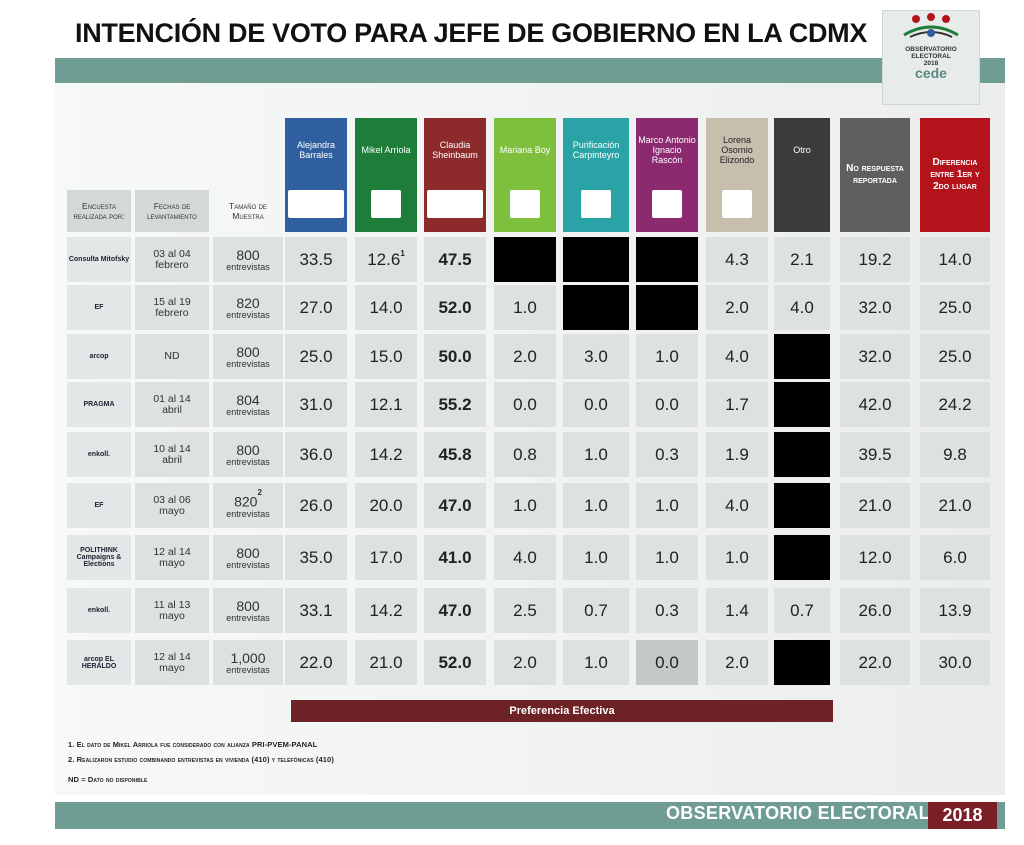 This screenshot has width=1024, height=845. Describe the element at coordinates (955, 557) in the screenshot. I see `value-text: 6.0` at that location.